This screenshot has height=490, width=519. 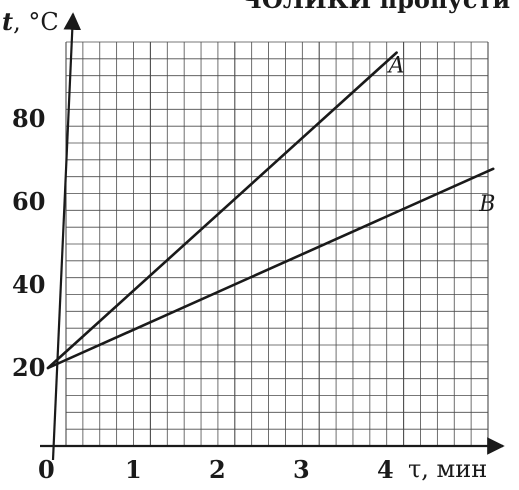 I want to click on y-tick-label: 80, so click(x=28, y=118).